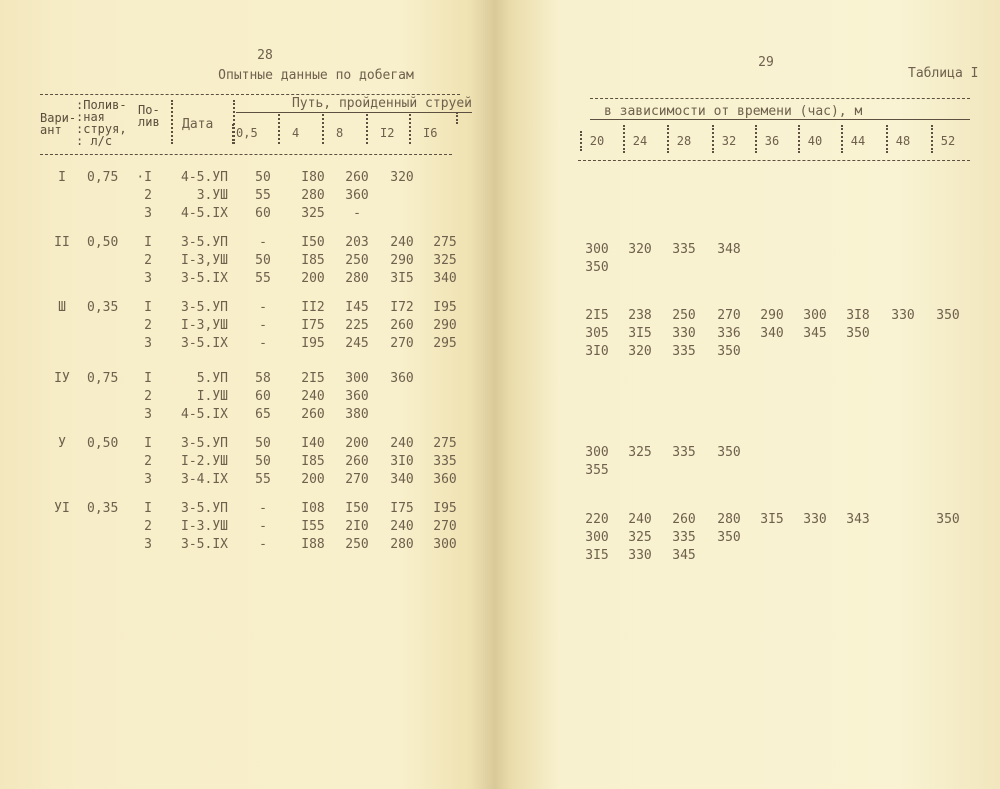 The height and width of the screenshot is (789, 1000). What do you see at coordinates (357, 343) in the screenshot?
I see `path-value: 245` at bounding box center [357, 343].